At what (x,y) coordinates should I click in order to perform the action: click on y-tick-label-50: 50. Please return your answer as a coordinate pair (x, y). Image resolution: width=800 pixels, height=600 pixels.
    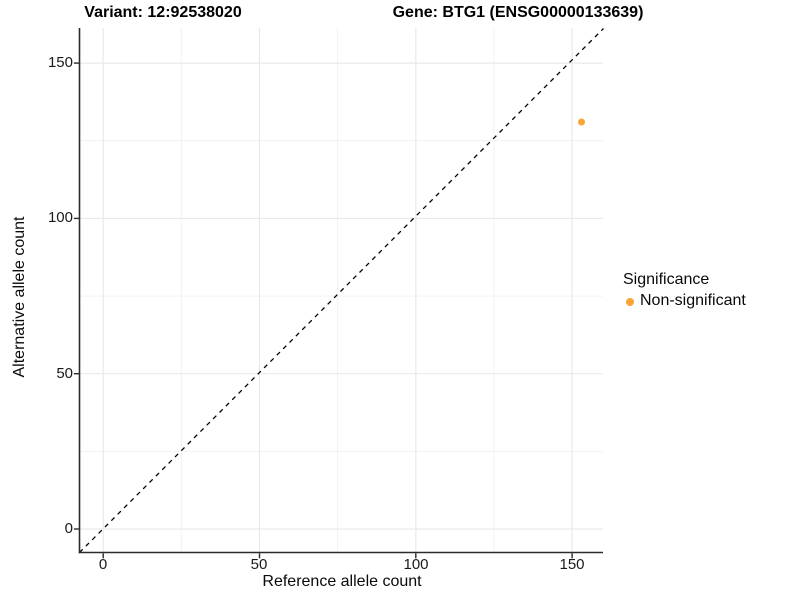
    Looking at the image, I should click on (64, 373).